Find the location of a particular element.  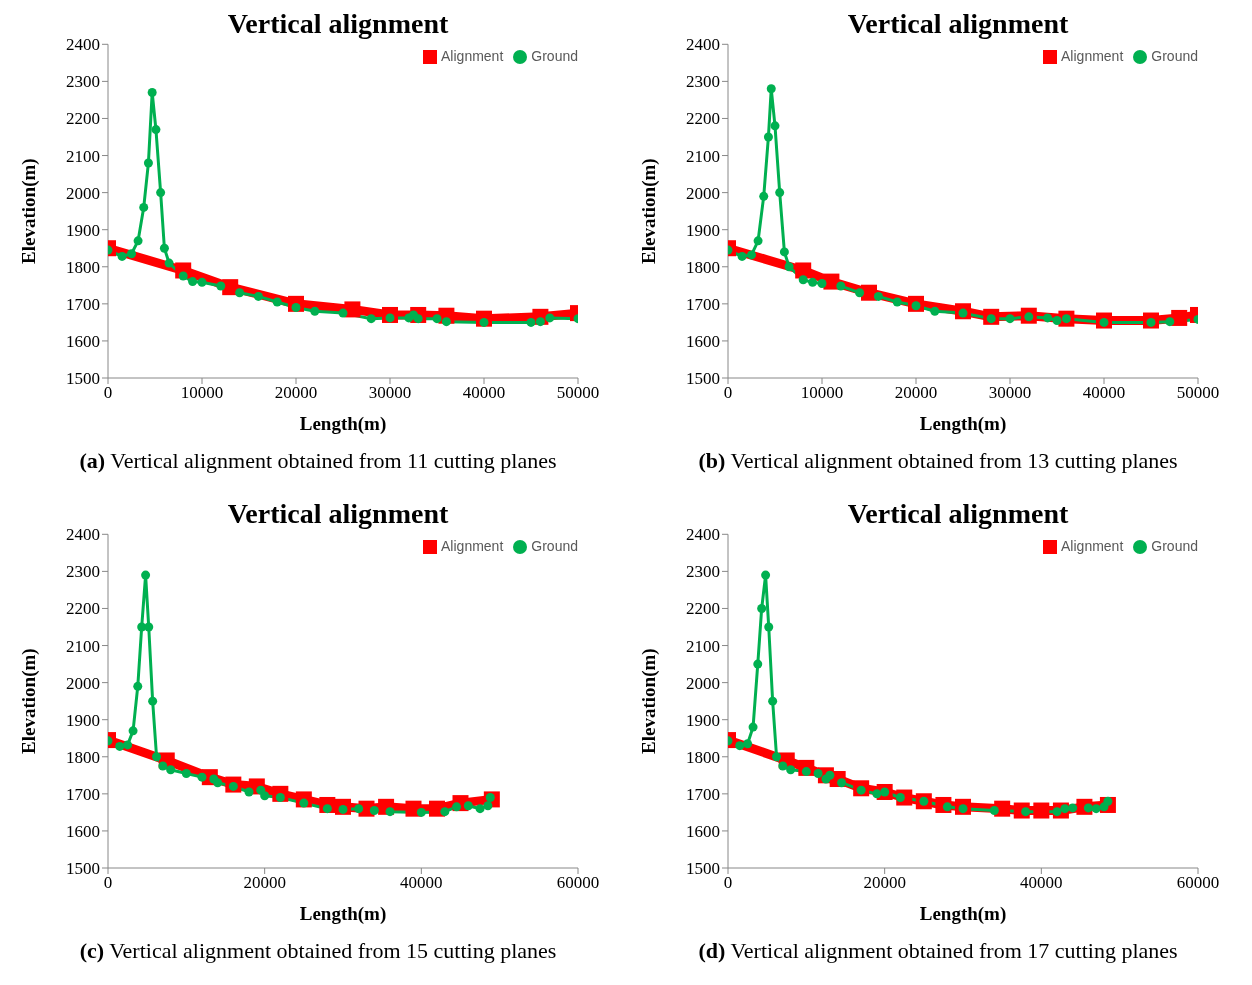

x-tick-label: 30000 is located at coordinates (1010, 393).